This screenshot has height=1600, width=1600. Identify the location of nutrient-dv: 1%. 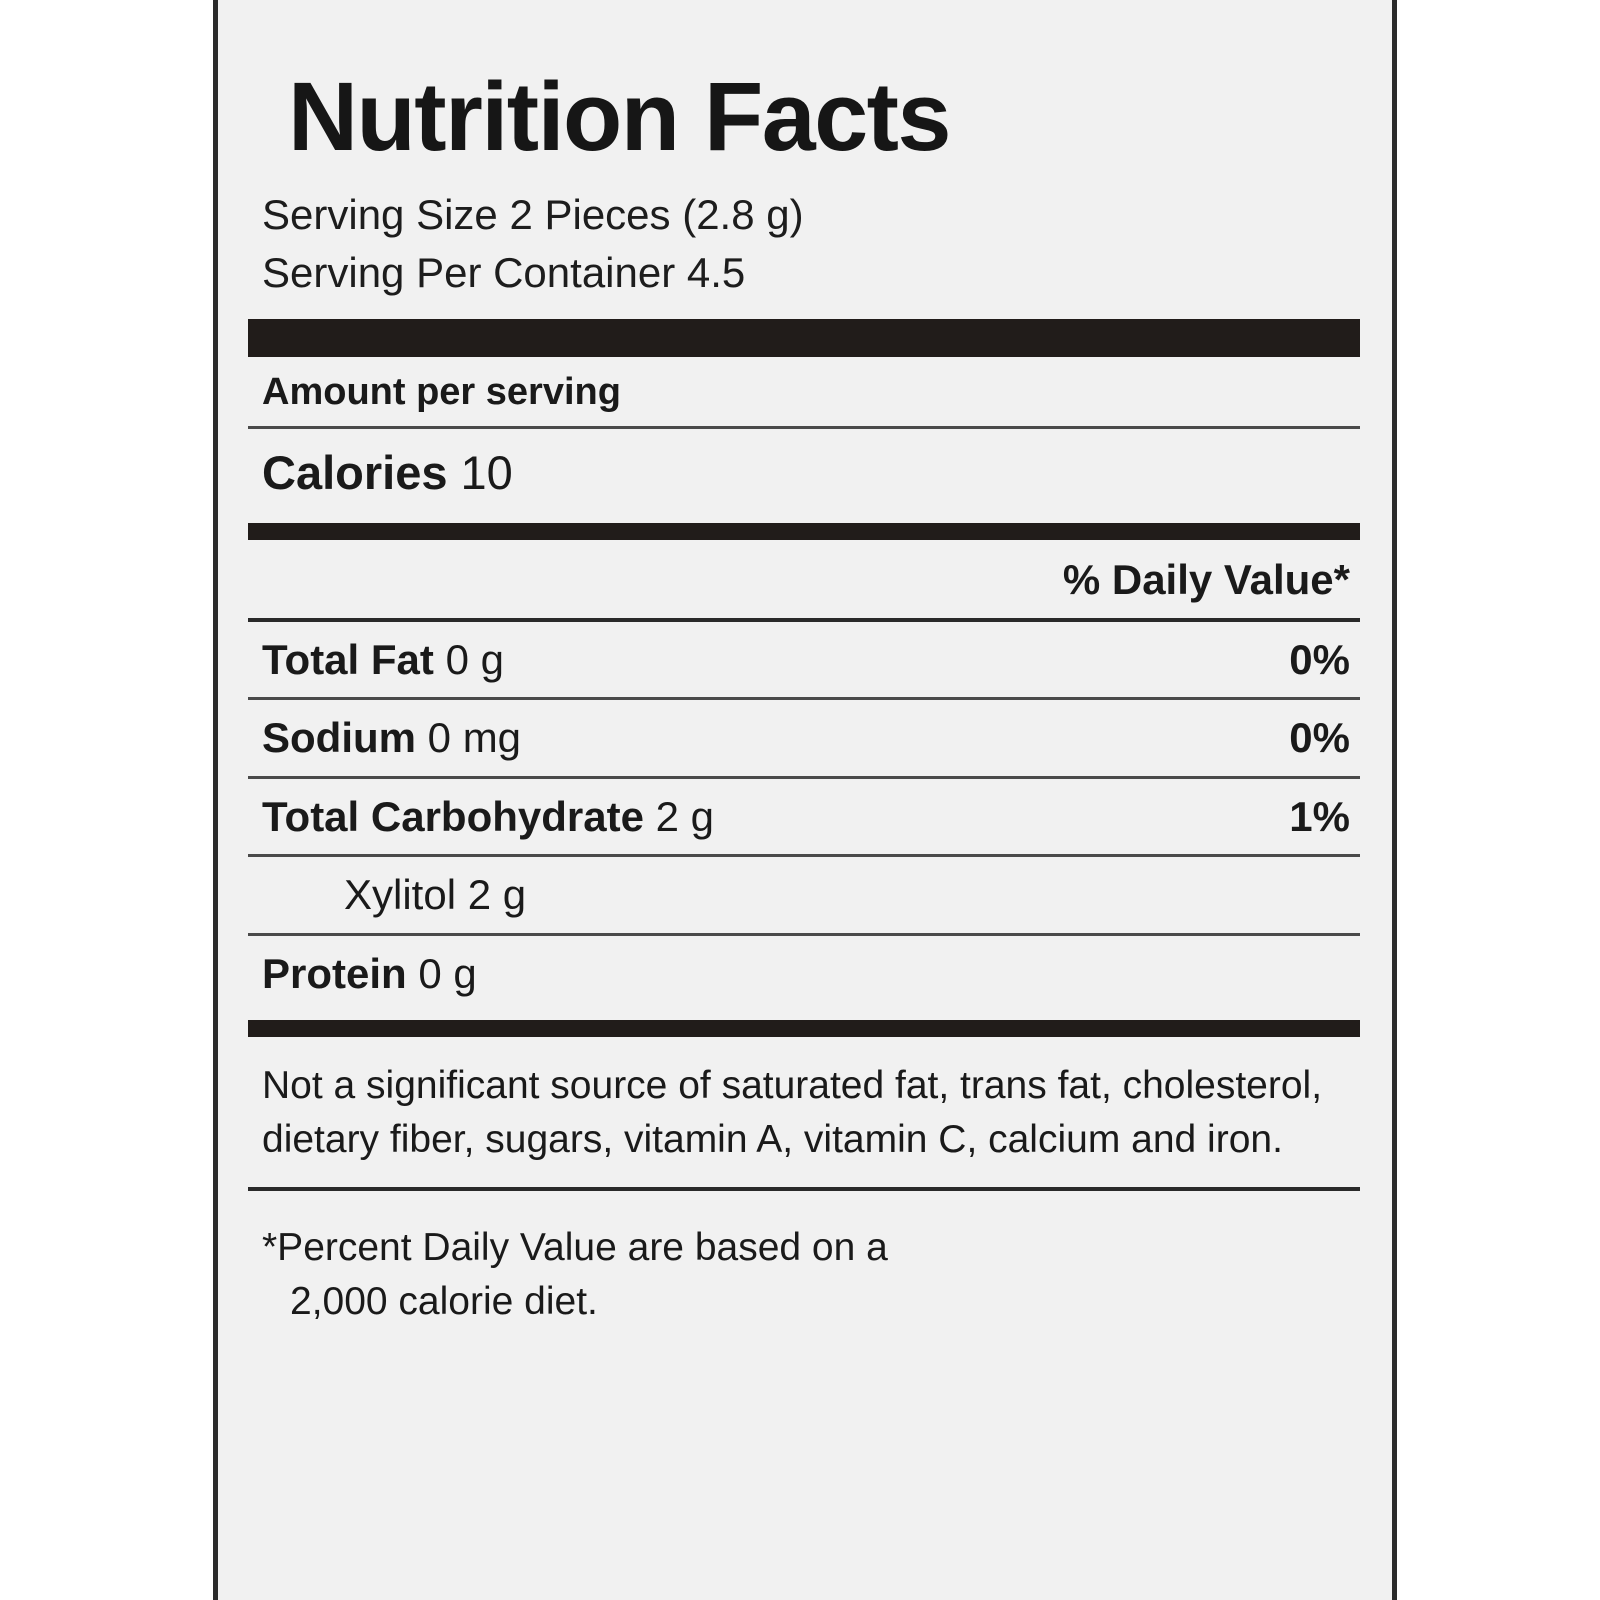
(1319, 816).